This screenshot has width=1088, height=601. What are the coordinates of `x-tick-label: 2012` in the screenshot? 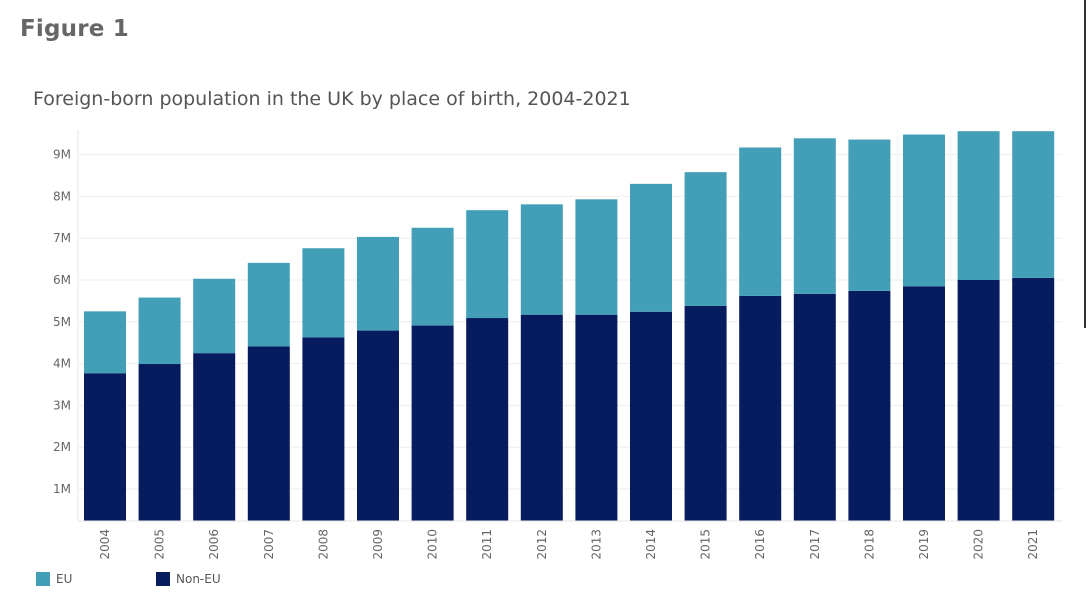 It's located at (542, 544).